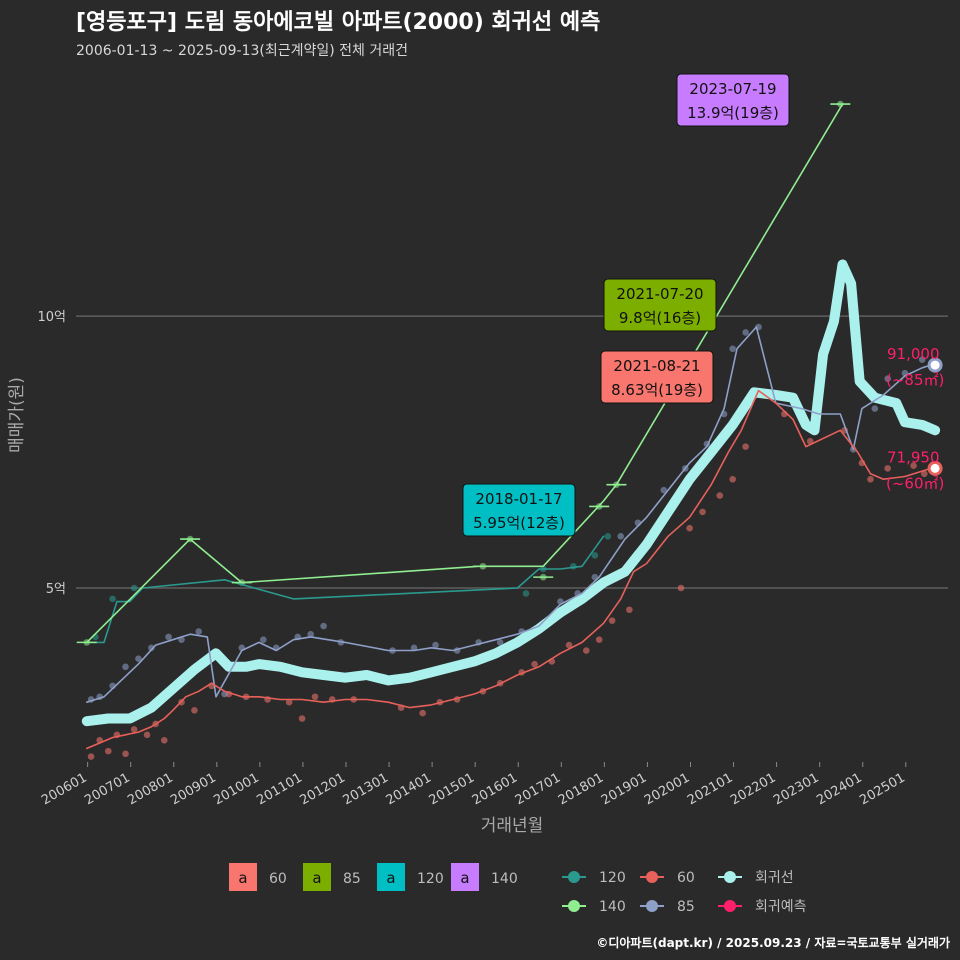 Image resolution: width=960 pixels, height=960 pixels. Describe the element at coordinates (913, 354) in the screenshot. I see `forecast-value-0: 91,000` at that location.